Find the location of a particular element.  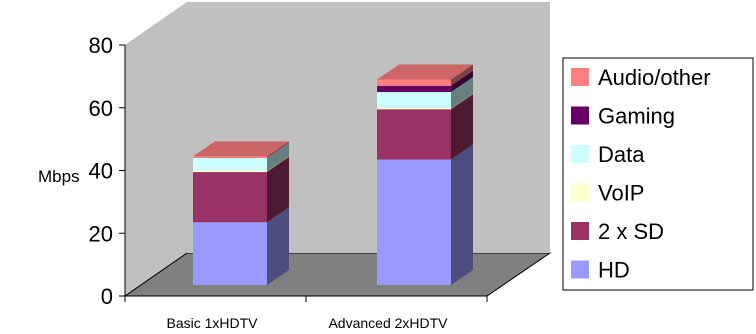

legend-items: Audio/other Gaming Data VoIP 2 x SD HD is located at coordinates (641, 174).